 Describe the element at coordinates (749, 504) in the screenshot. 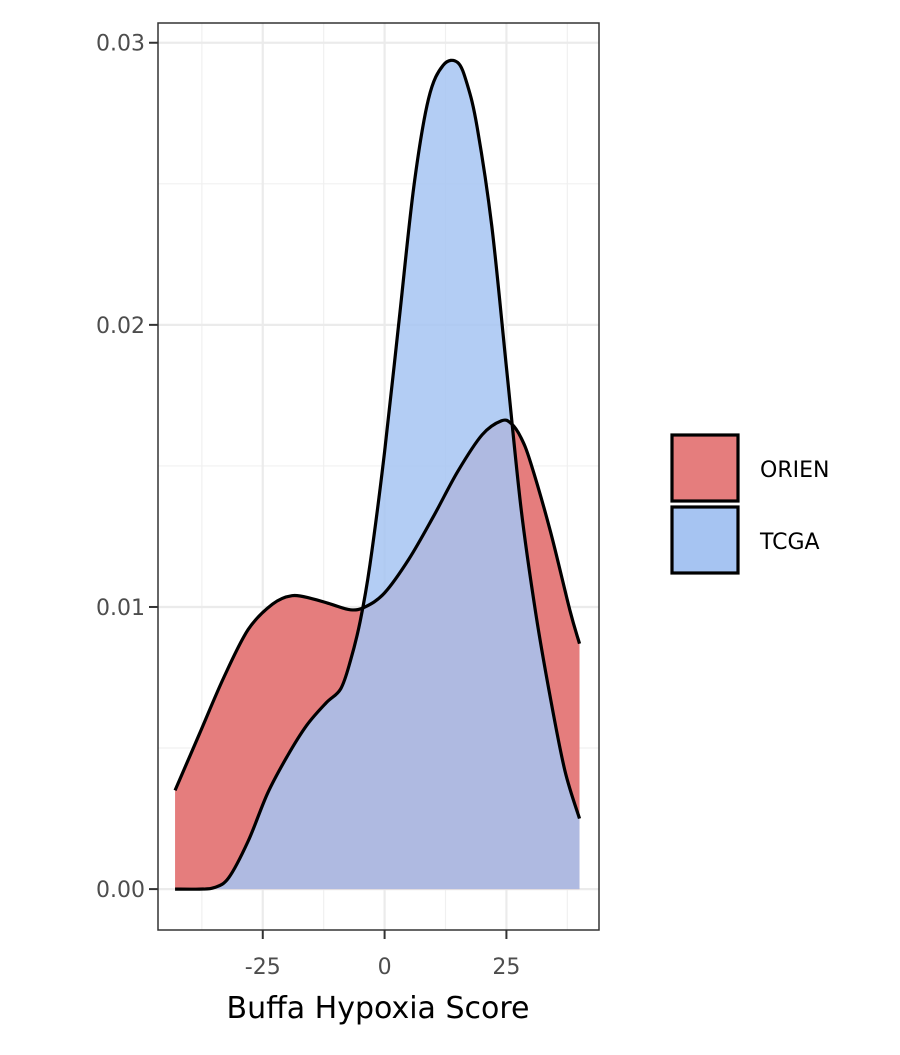

I see `legend: ORIEN TCGA` at that location.